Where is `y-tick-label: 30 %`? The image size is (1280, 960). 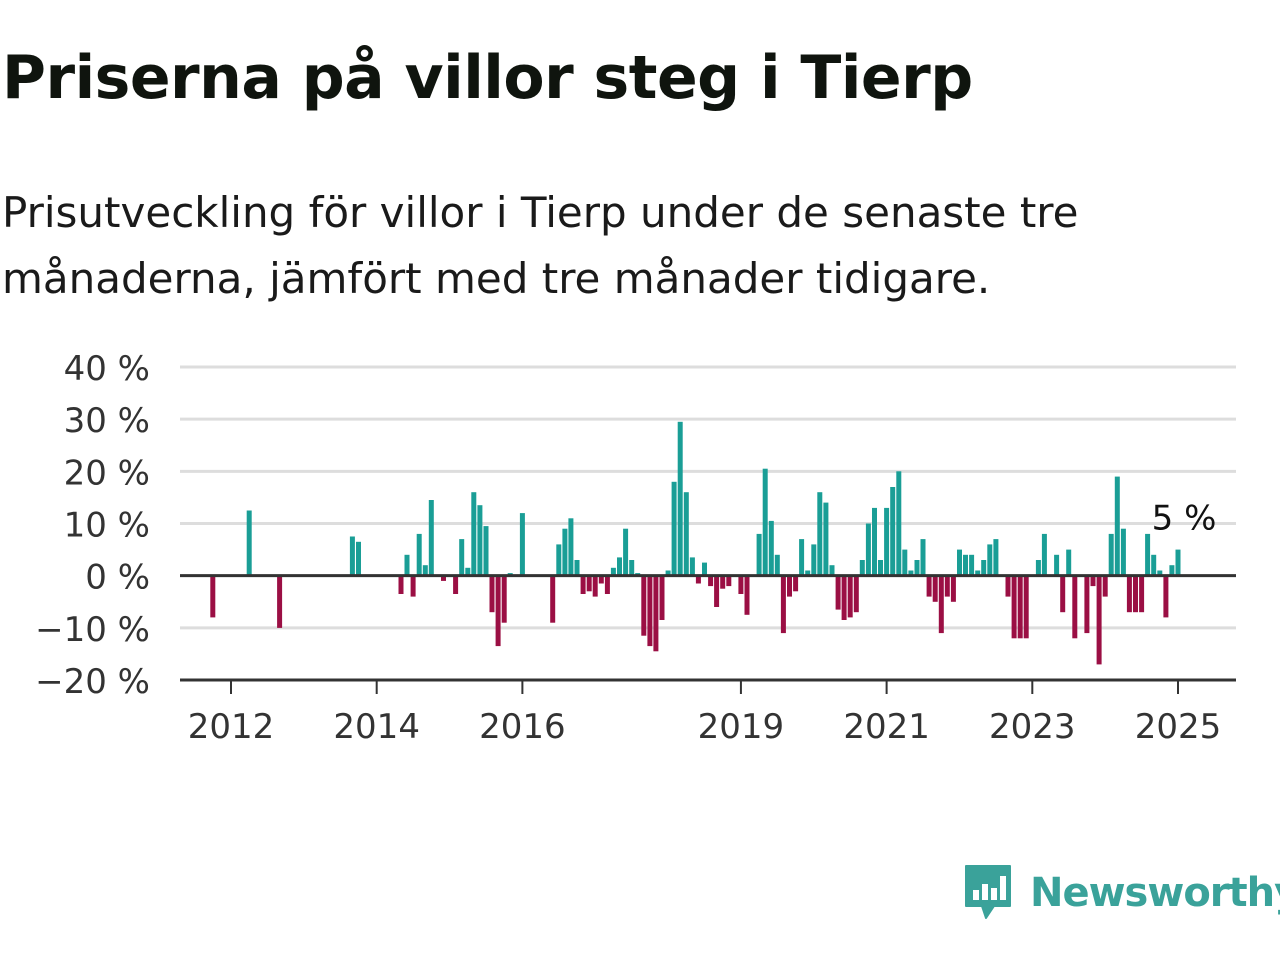 y-tick-label: 30 % is located at coordinates (107, 421).